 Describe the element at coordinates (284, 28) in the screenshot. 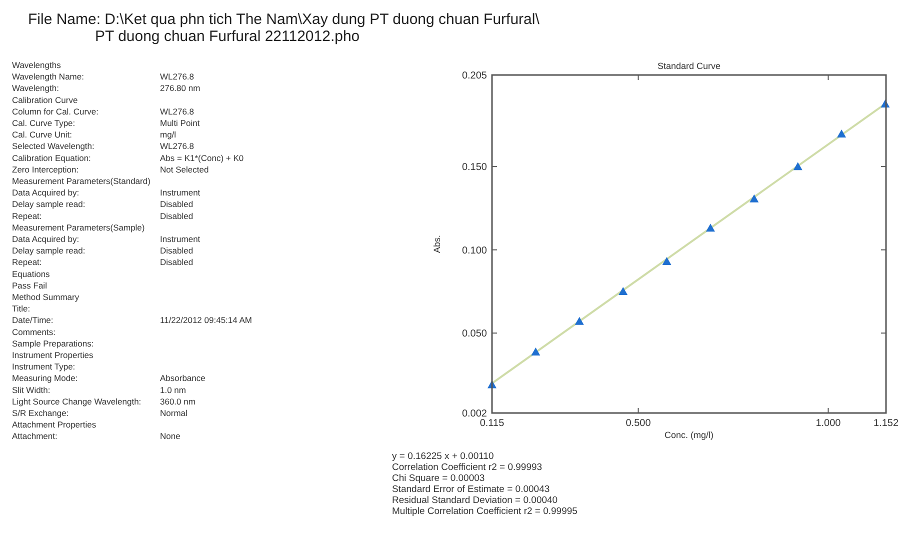

I see `text: File Name: D:\Ket qua phn tich The Nam\Xay dung PT duong chuan Furfural\PT duong chuan Furfural 22112012.pho` at that location.